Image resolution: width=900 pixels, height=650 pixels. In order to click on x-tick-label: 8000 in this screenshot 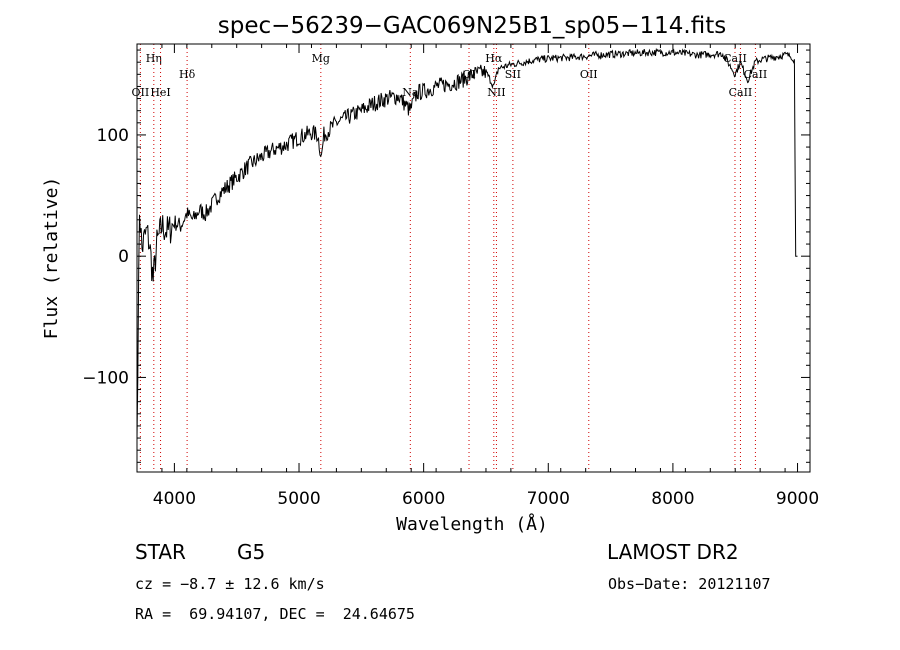, I will do `click(672, 499)`.